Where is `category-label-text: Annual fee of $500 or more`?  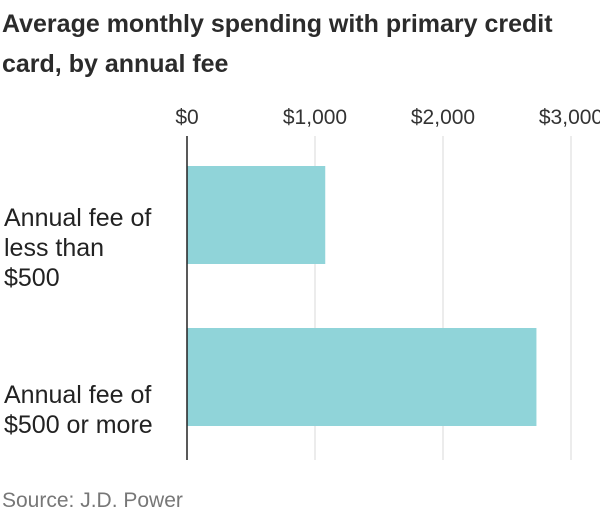
category-label-text: Annual fee of $500 or more is located at coordinates (78, 410).